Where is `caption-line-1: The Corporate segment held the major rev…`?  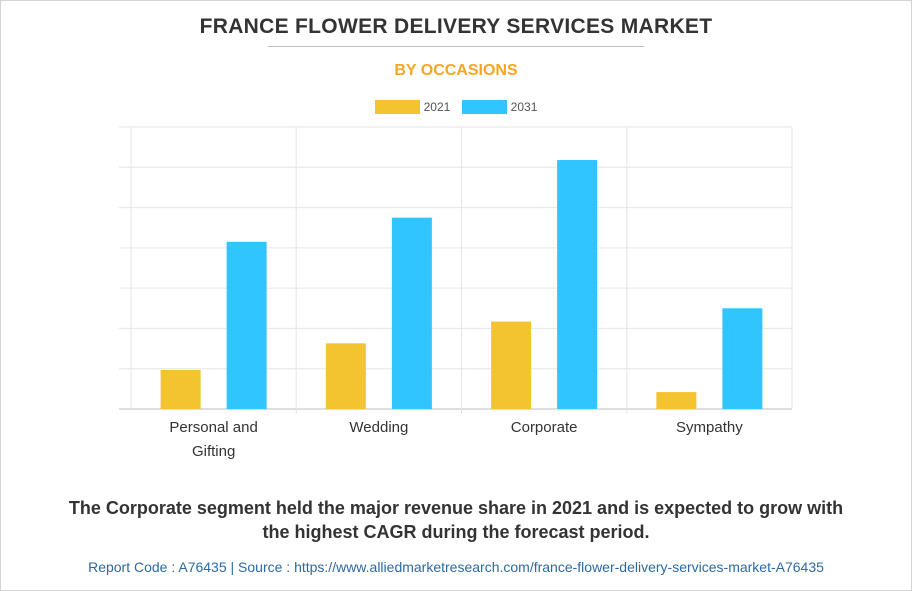
caption-line-1: The Corporate segment held the major rev… is located at coordinates (456, 508).